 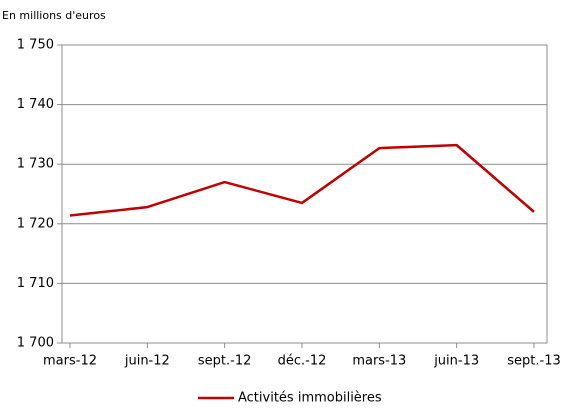 What do you see at coordinates (310, 398) in the screenshot?
I see `legend-label: Activités immobilières` at bounding box center [310, 398].